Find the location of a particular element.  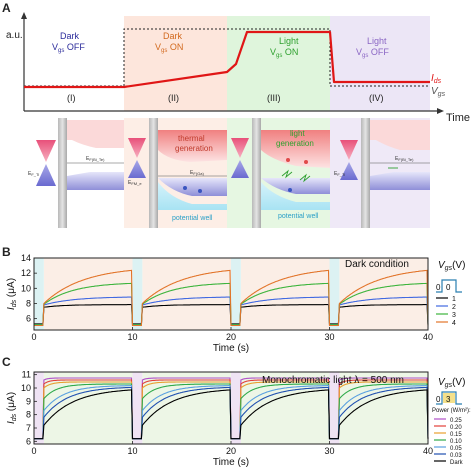

phase-4-bg is located at coordinates (380, 63).